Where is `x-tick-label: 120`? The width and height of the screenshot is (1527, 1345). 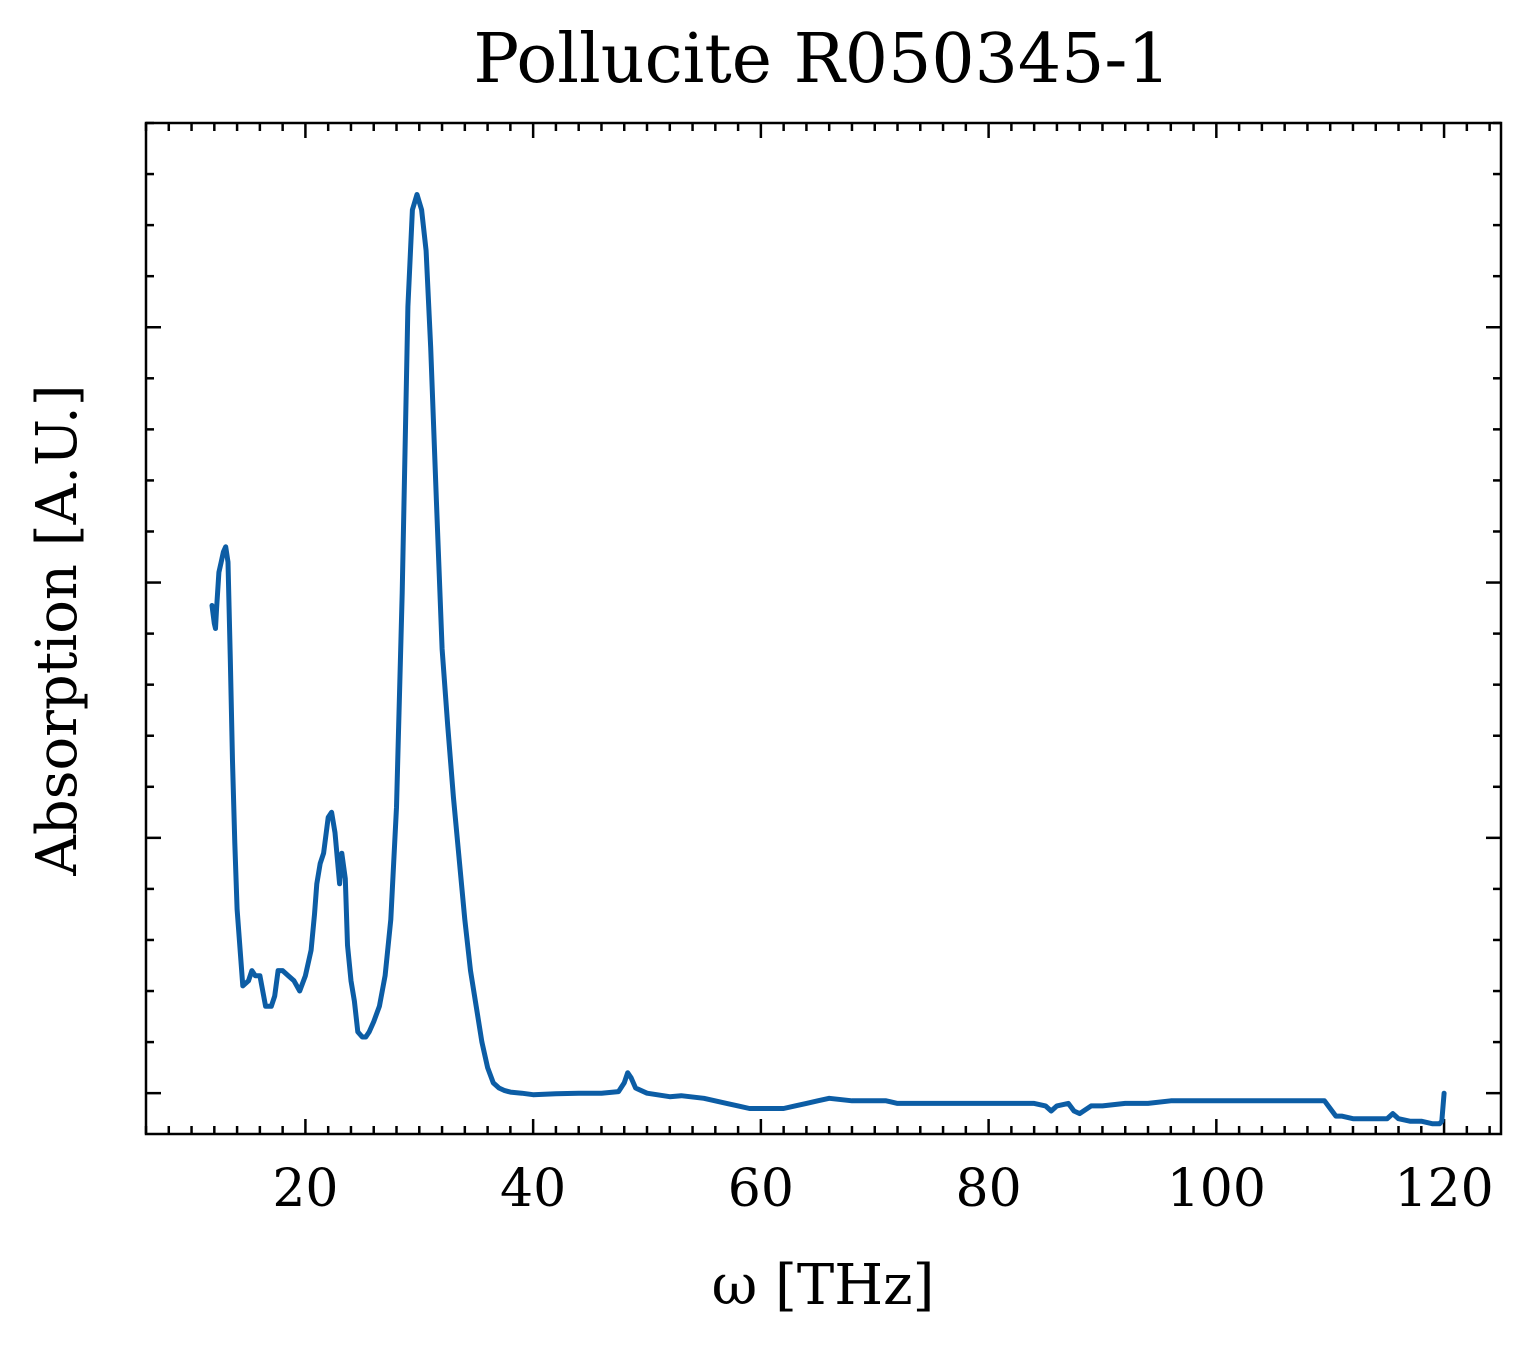
x-tick-label: 120 is located at coordinates (1443, 1189).